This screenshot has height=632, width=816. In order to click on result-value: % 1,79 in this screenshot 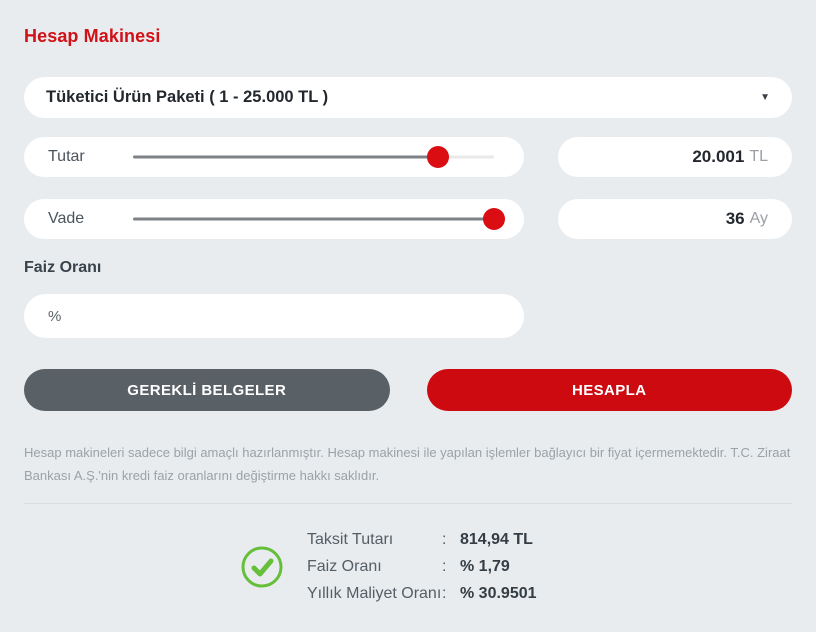, I will do `click(485, 567)`.